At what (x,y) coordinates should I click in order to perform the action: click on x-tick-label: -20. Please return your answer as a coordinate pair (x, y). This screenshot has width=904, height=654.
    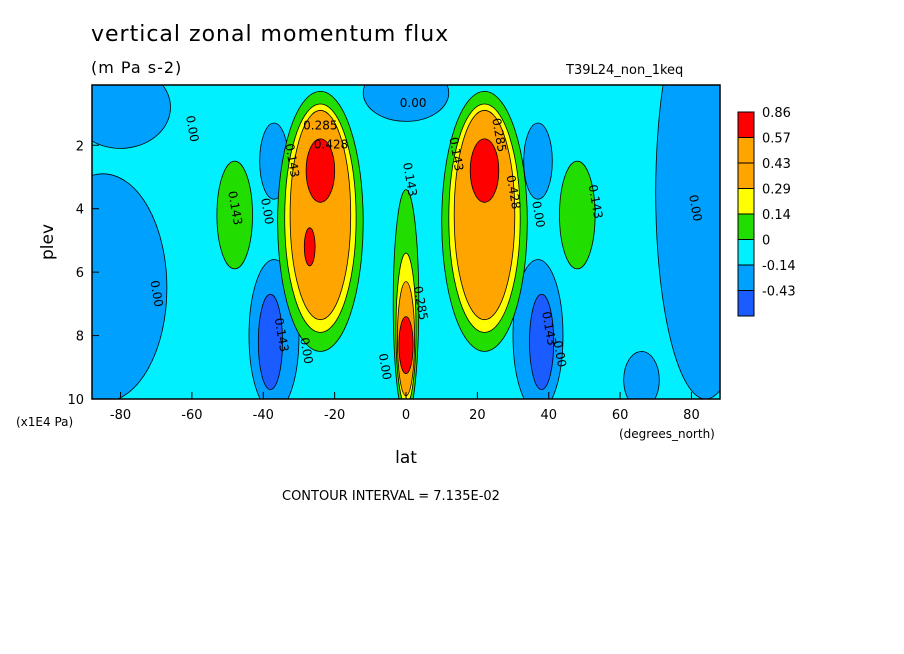
    Looking at the image, I should click on (334, 415).